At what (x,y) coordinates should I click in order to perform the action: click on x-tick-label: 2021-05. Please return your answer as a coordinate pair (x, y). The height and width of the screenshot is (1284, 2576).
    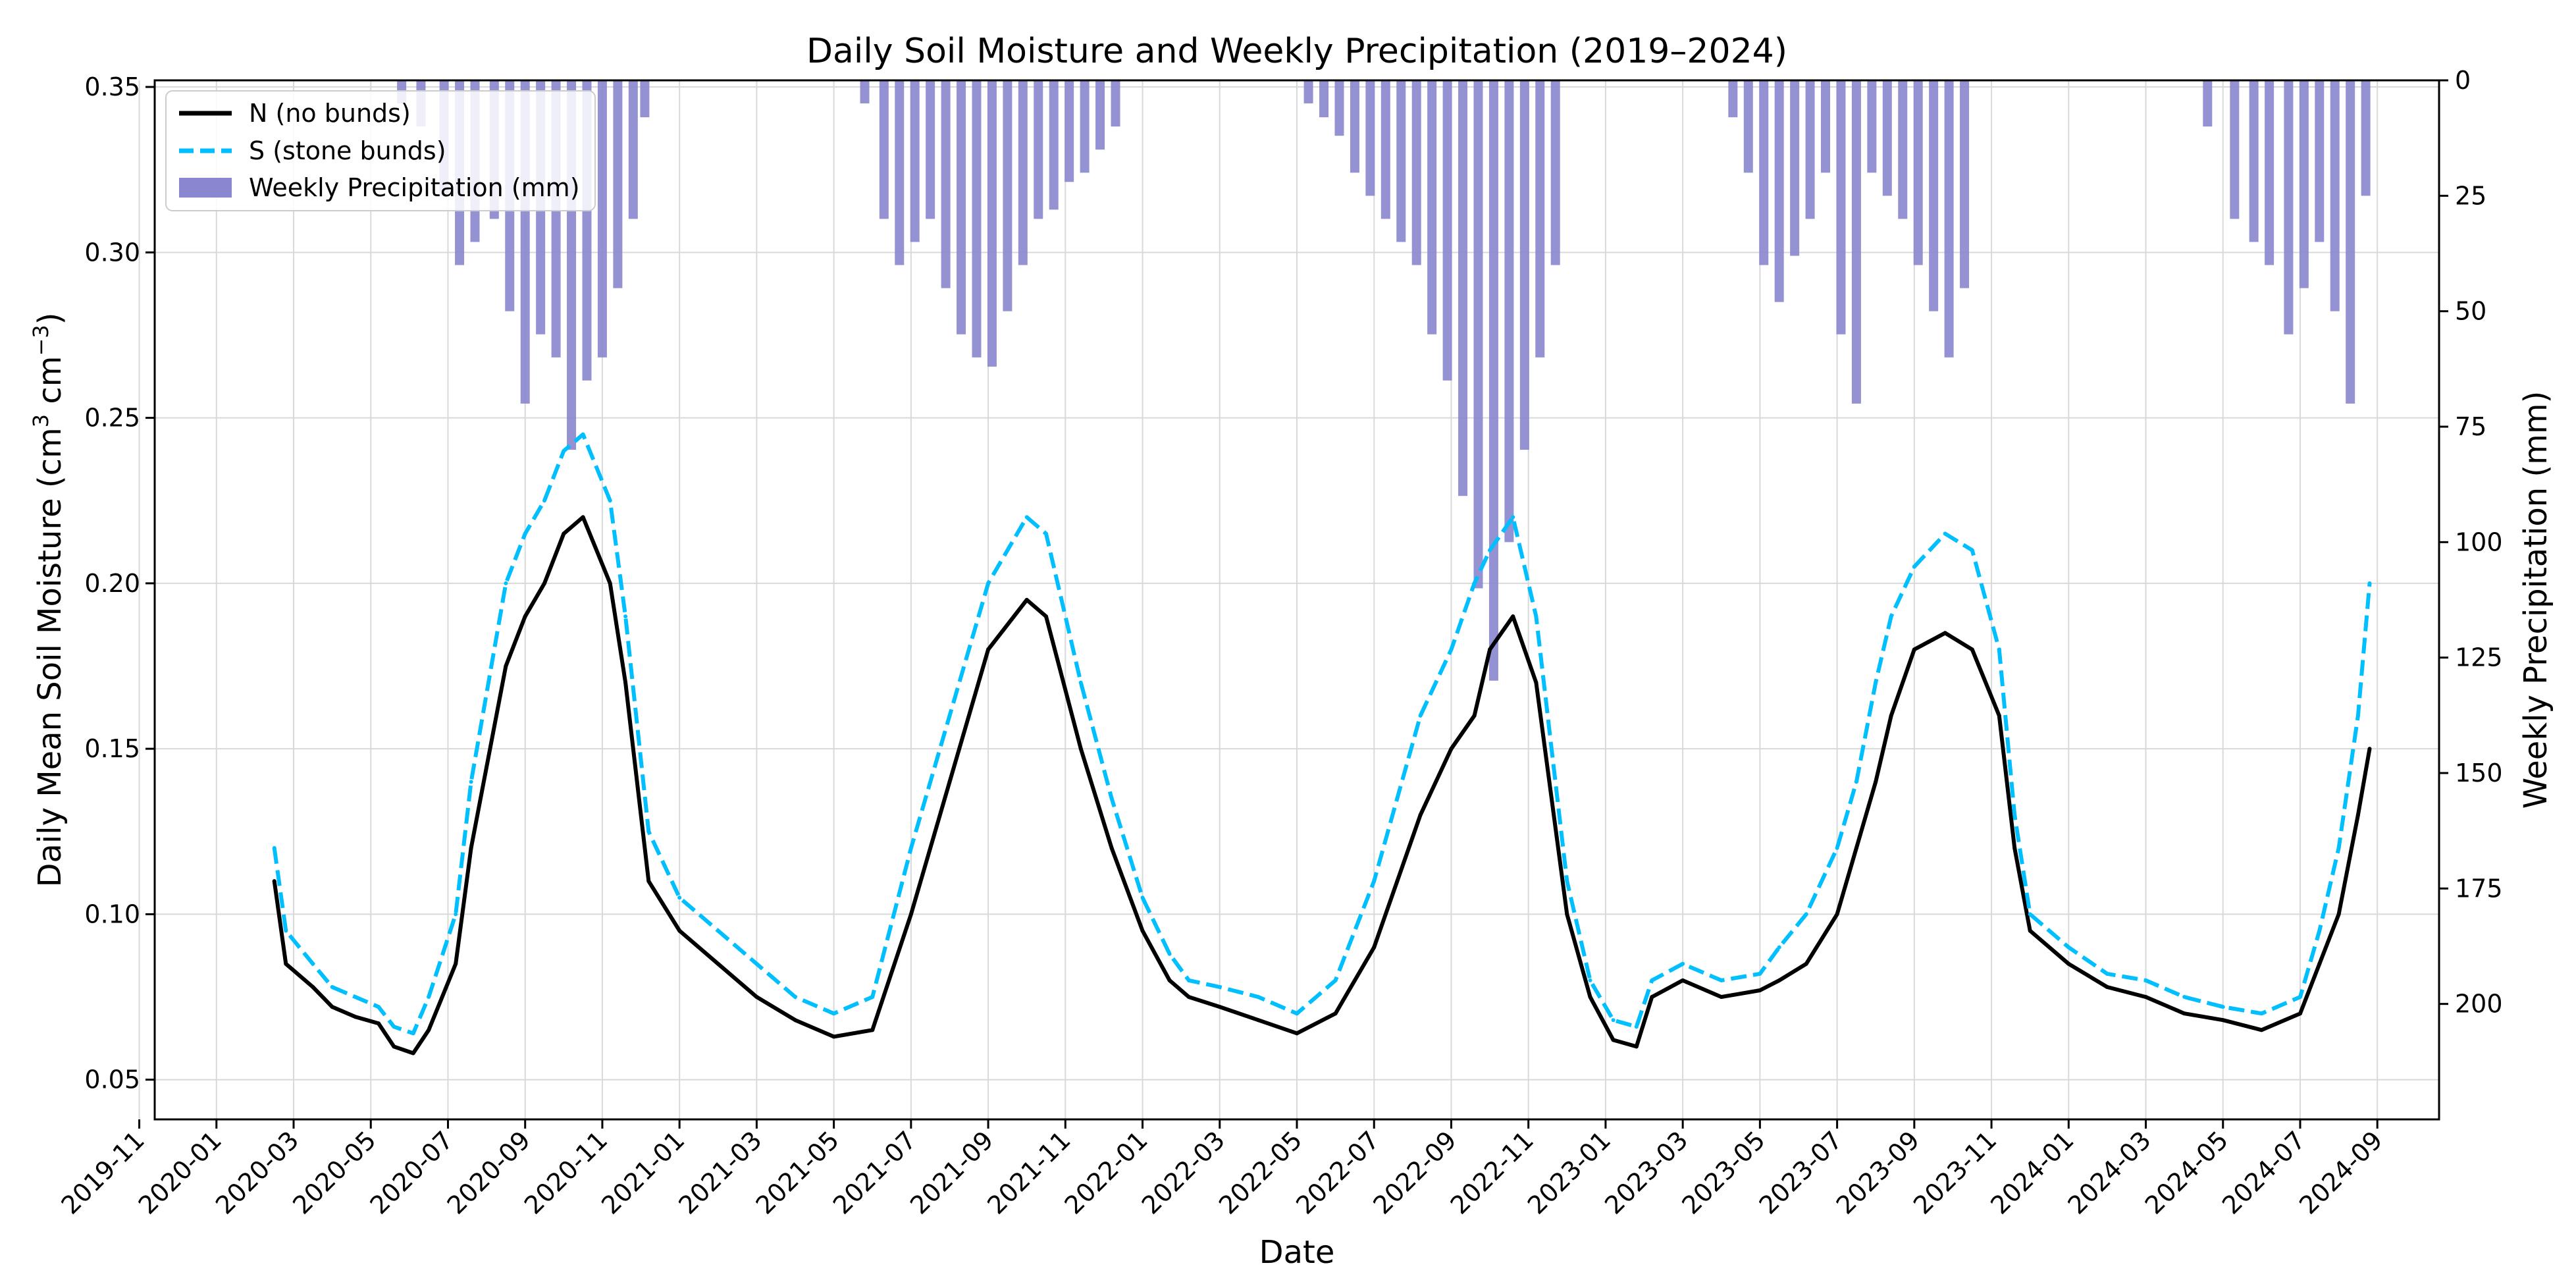
    Looking at the image, I should click on (797, 1172).